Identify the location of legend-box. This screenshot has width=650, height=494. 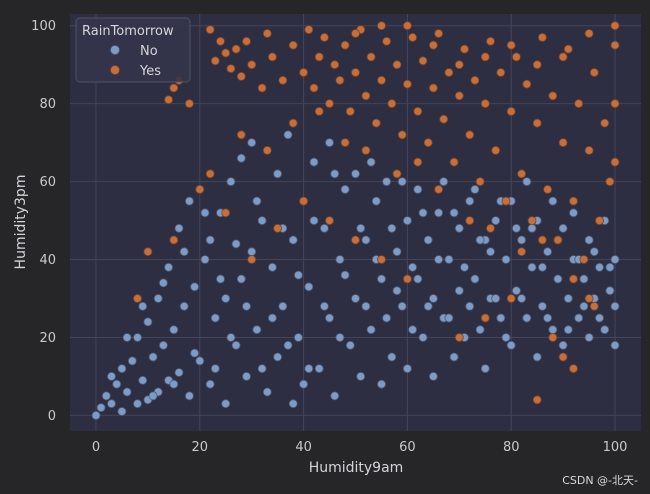
(133, 50).